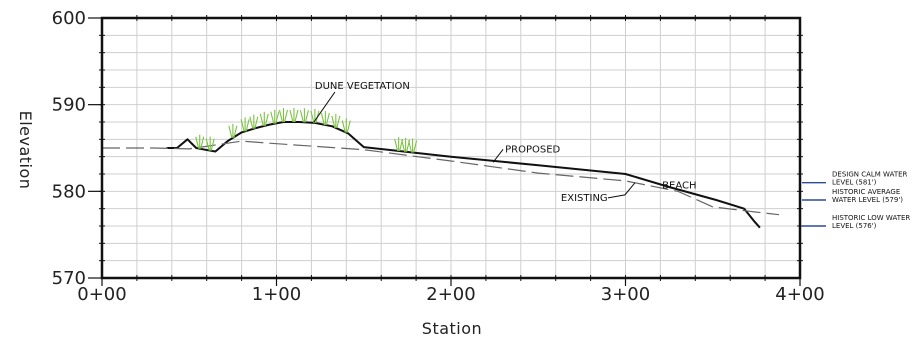 The height and width of the screenshot is (342, 918). Describe the element at coordinates (452, 328) in the screenshot. I see `x-axis-title: Station` at that location.